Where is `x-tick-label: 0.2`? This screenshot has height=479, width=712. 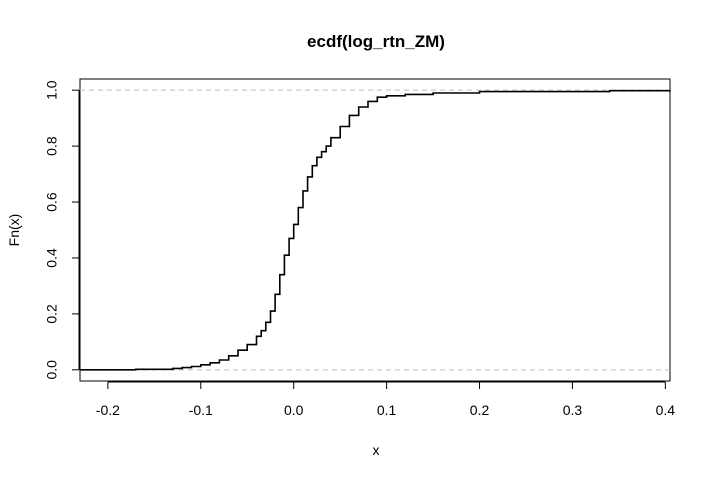
x-tick-label: 0.2 is located at coordinates (480, 410).